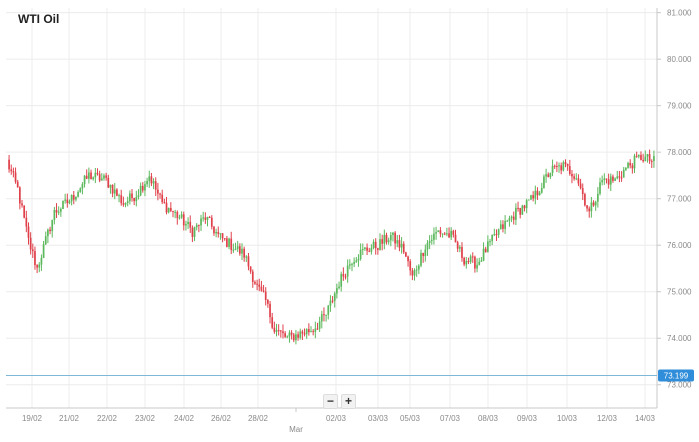 Image resolution: width=699 pixels, height=442 pixels. What do you see at coordinates (330, 401) in the screenshot?
I see `zoom-out-button: −` at bounding box center [330, 401].